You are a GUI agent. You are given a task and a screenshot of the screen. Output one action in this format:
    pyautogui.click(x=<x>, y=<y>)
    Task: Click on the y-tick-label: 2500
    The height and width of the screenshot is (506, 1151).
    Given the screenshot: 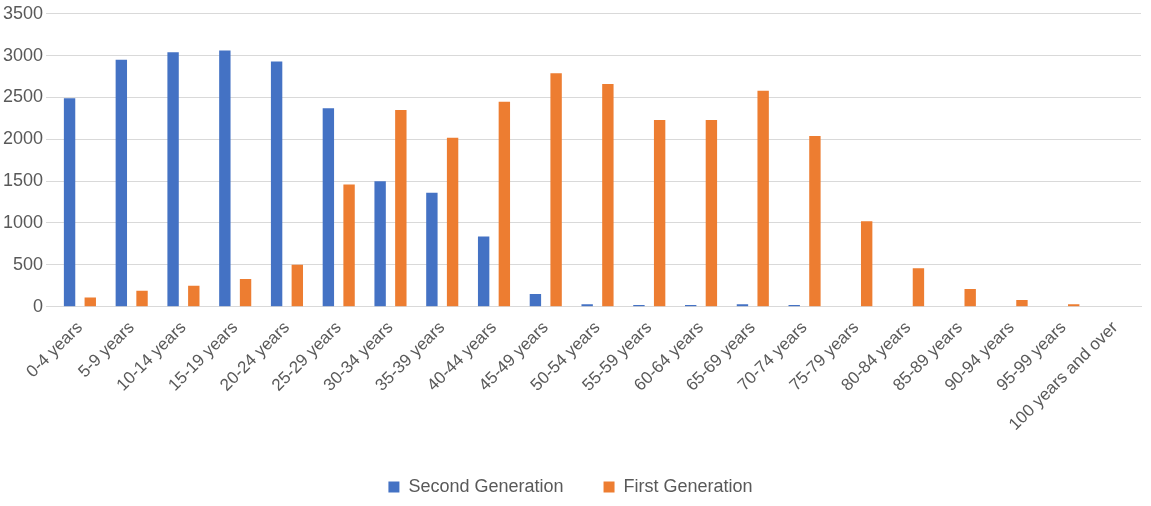 What is the action you would take?
    pyautogui.click(x=23, y=96)
    